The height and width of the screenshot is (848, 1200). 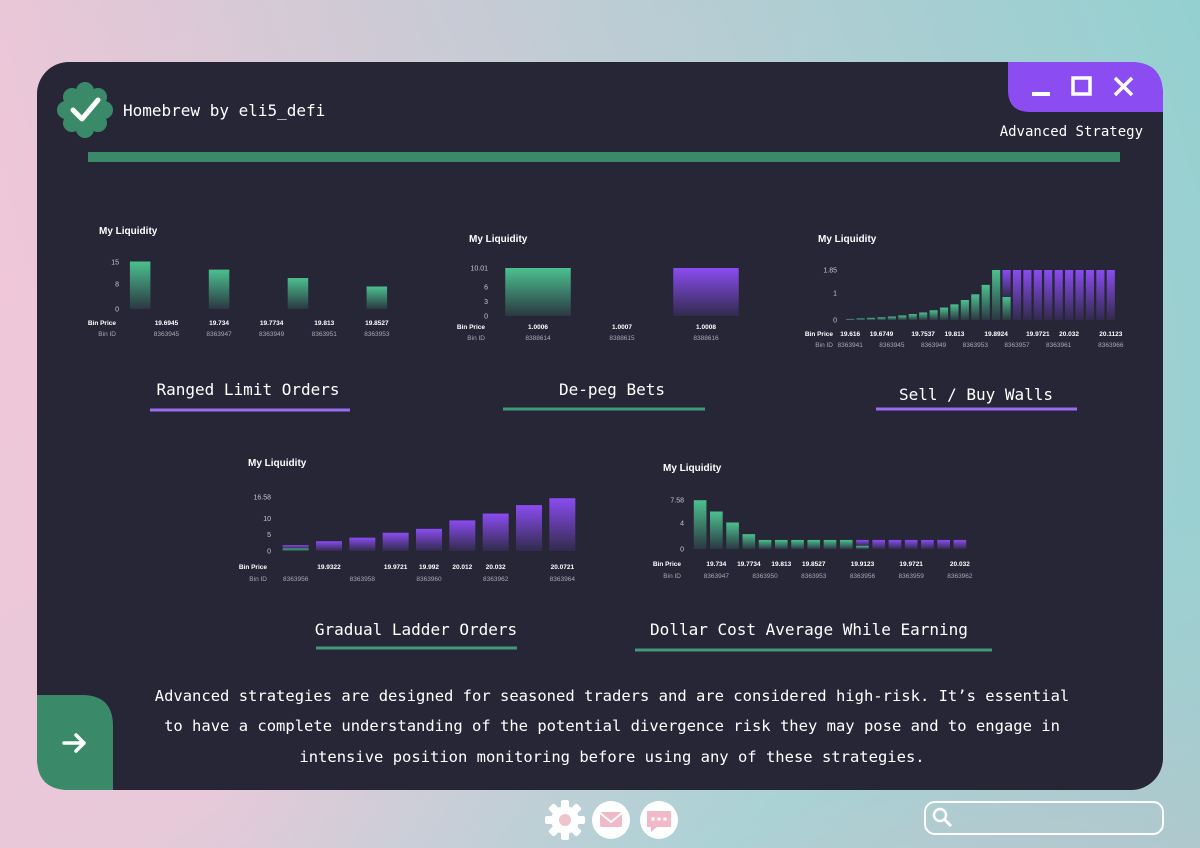 I want to click on bin-id-label: 8363950, so click(x=765, y=576).